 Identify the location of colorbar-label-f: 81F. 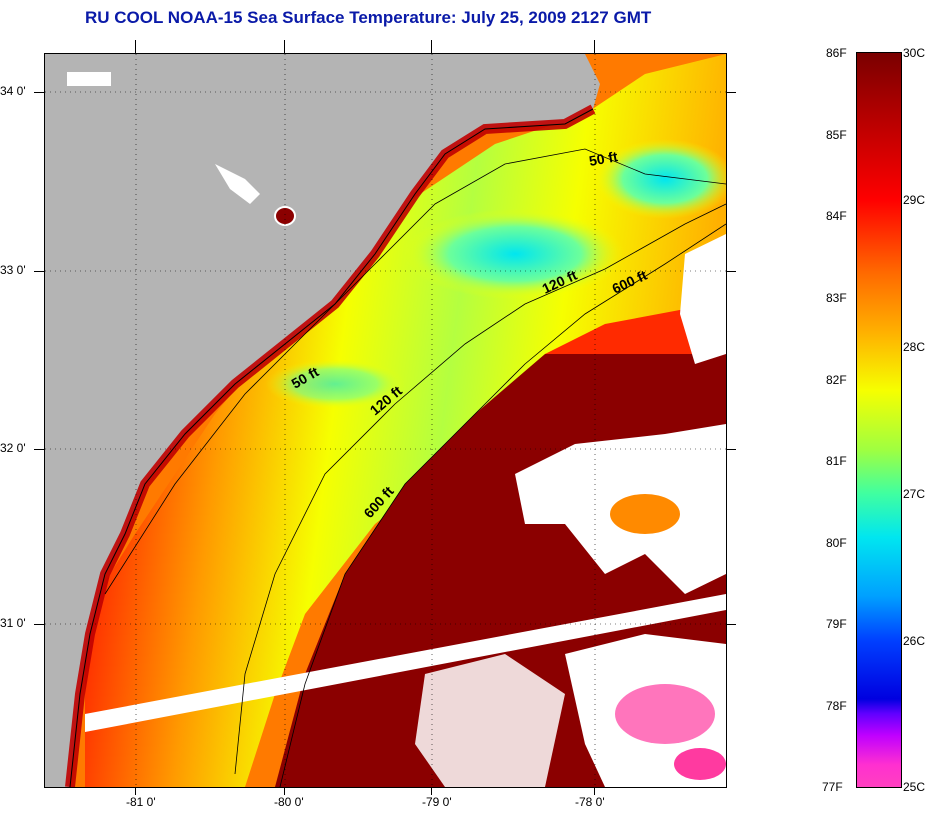
(836, 461).